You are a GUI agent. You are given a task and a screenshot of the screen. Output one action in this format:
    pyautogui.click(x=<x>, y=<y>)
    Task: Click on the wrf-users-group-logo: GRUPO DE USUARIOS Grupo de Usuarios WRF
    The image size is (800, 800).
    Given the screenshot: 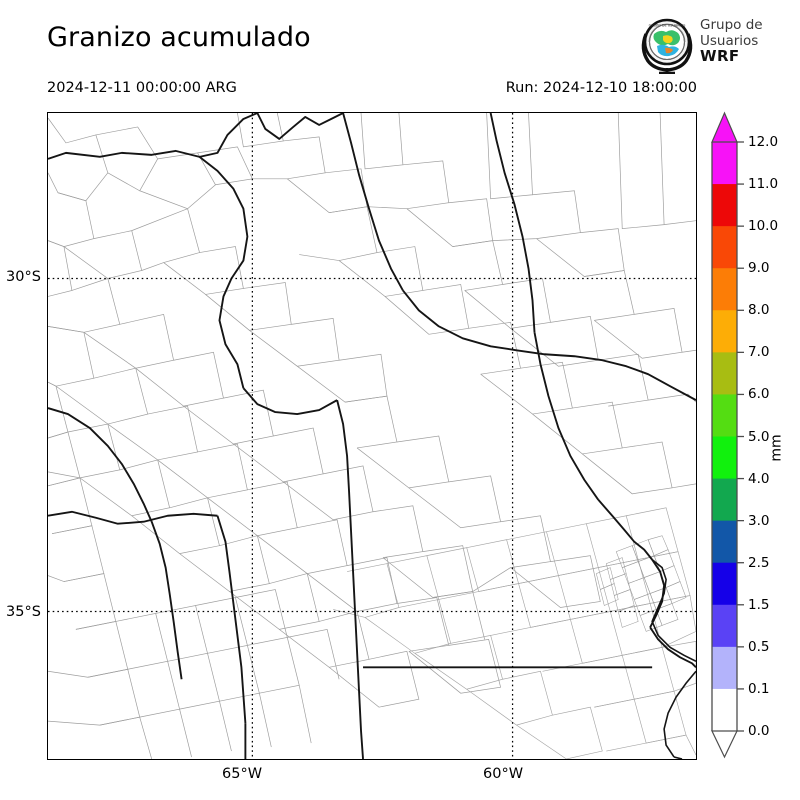 What is the action you would take?
    pyautogui.click(x=717, y=45)
    